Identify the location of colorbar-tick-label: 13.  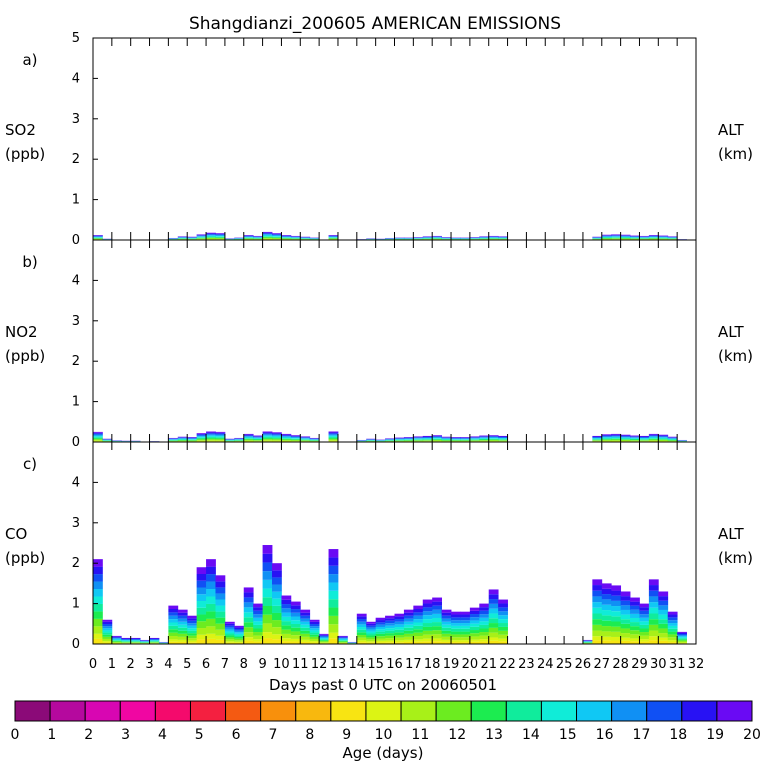
(494, 735).